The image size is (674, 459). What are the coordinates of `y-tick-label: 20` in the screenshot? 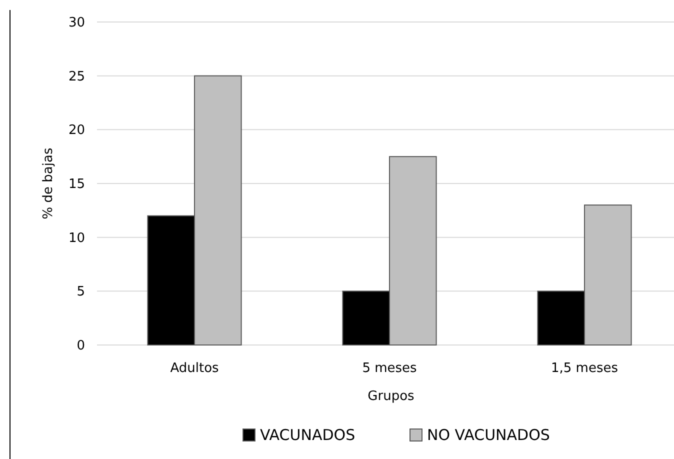 It's located at (76, 130).